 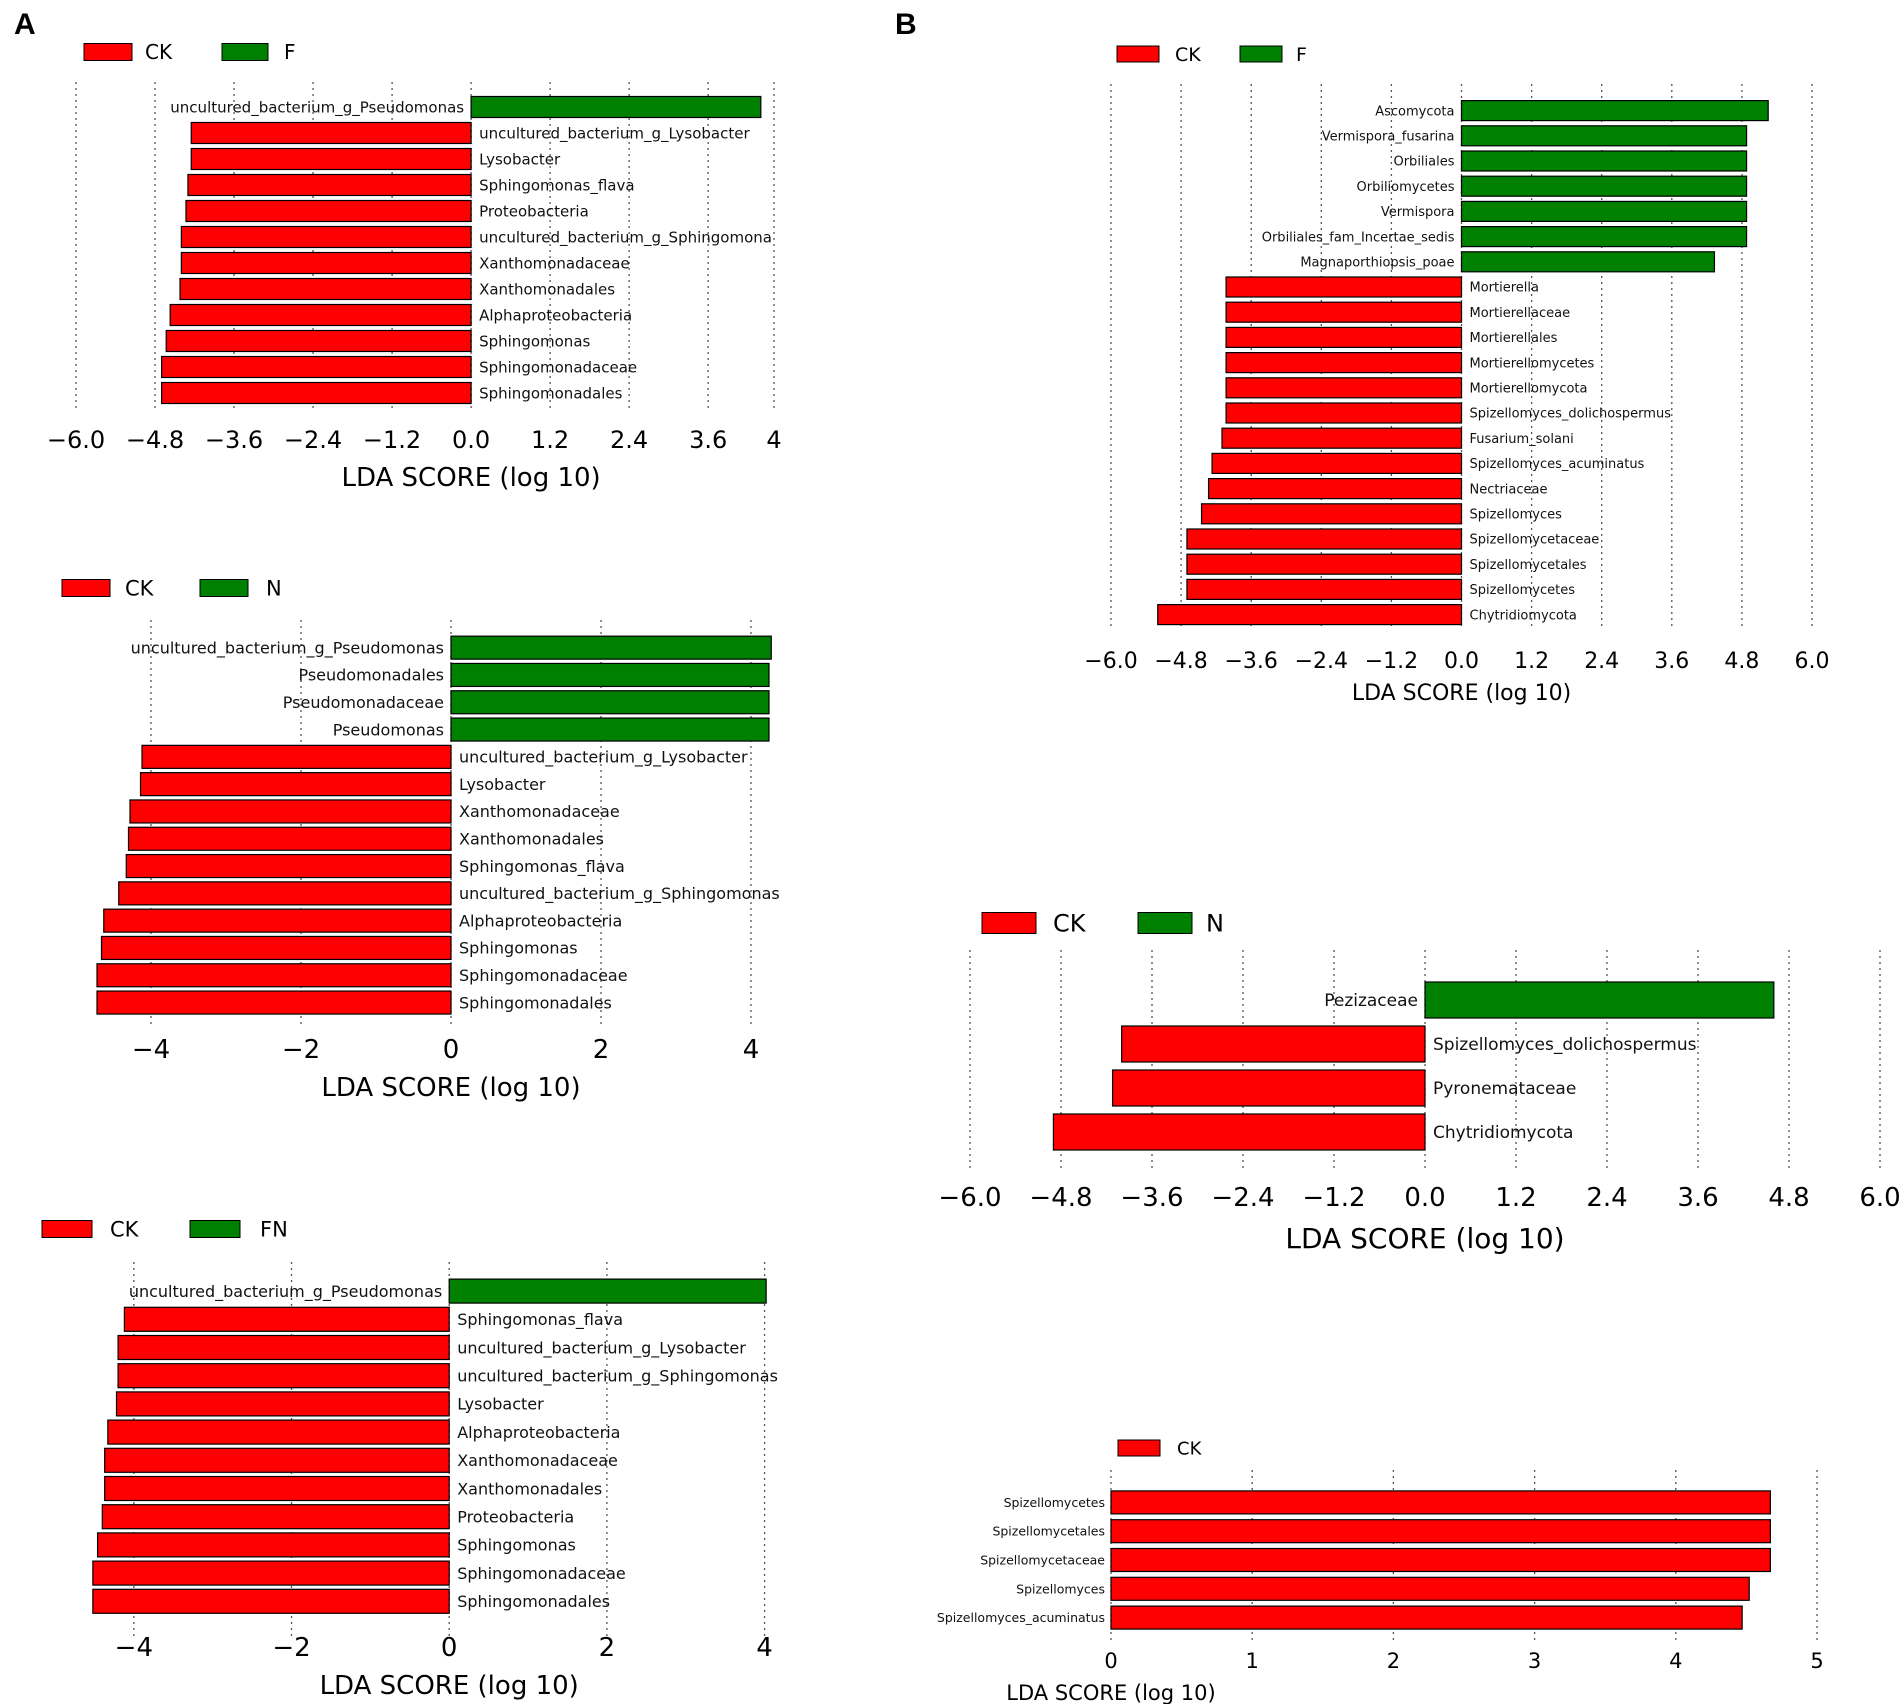 What do you see at coordinates (1414, 111) in the screenshot?
I see `b1-bar-label-0: Ascomycota` at bounding box center [1414, 111].